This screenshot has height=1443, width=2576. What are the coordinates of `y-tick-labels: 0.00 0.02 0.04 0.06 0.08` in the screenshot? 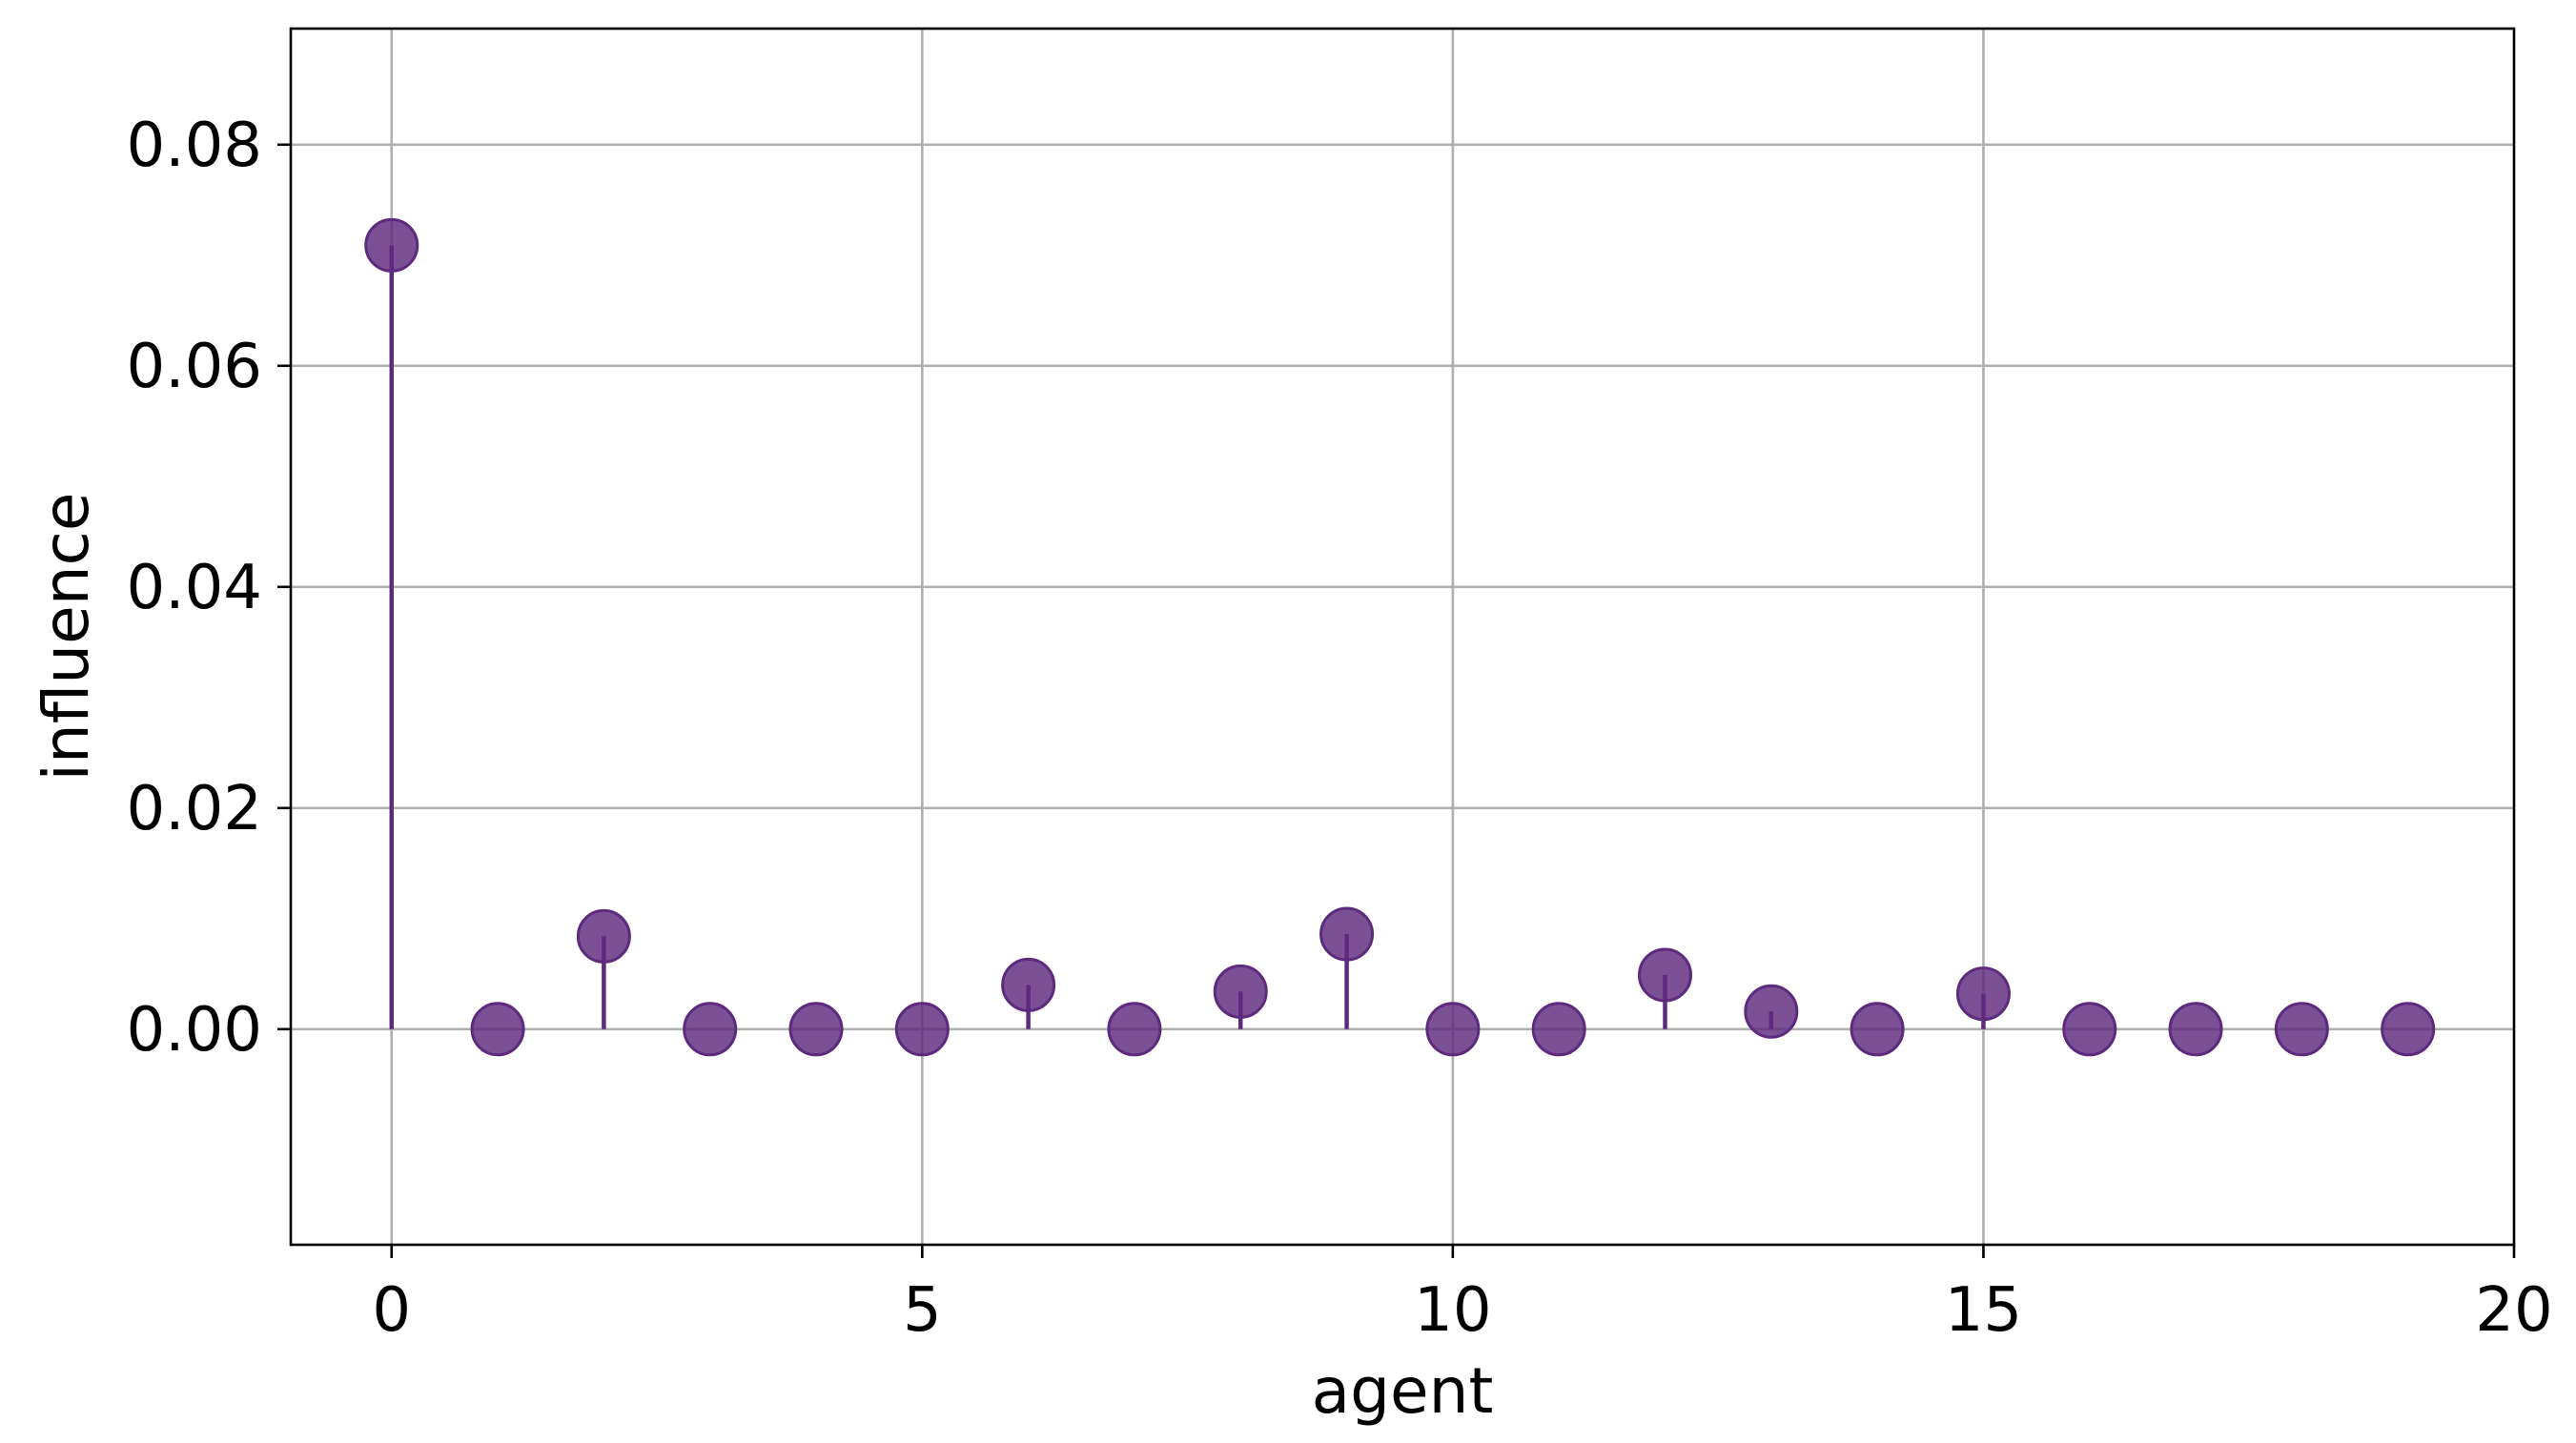 It's located at (195, 588).